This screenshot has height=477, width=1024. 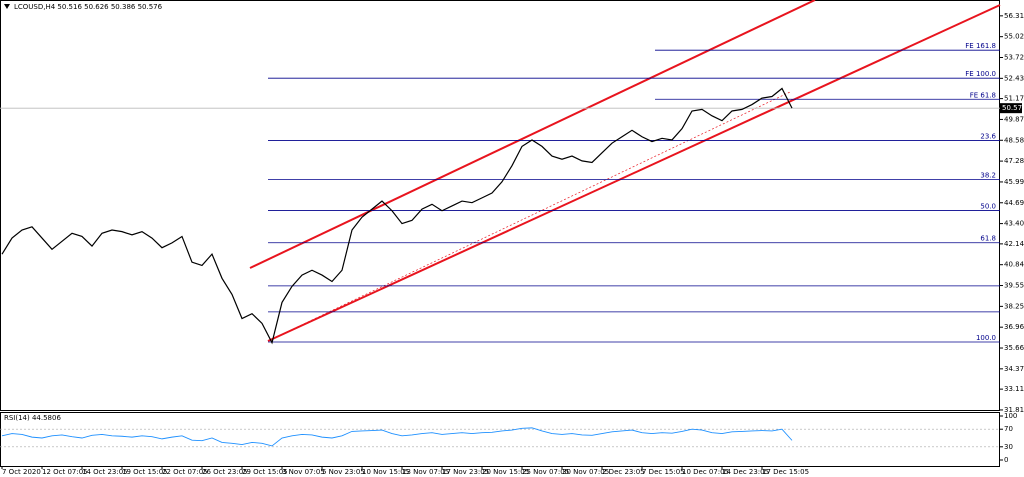 I want to click on rsi-tick-label: 30, so click(x=1008, y=447).